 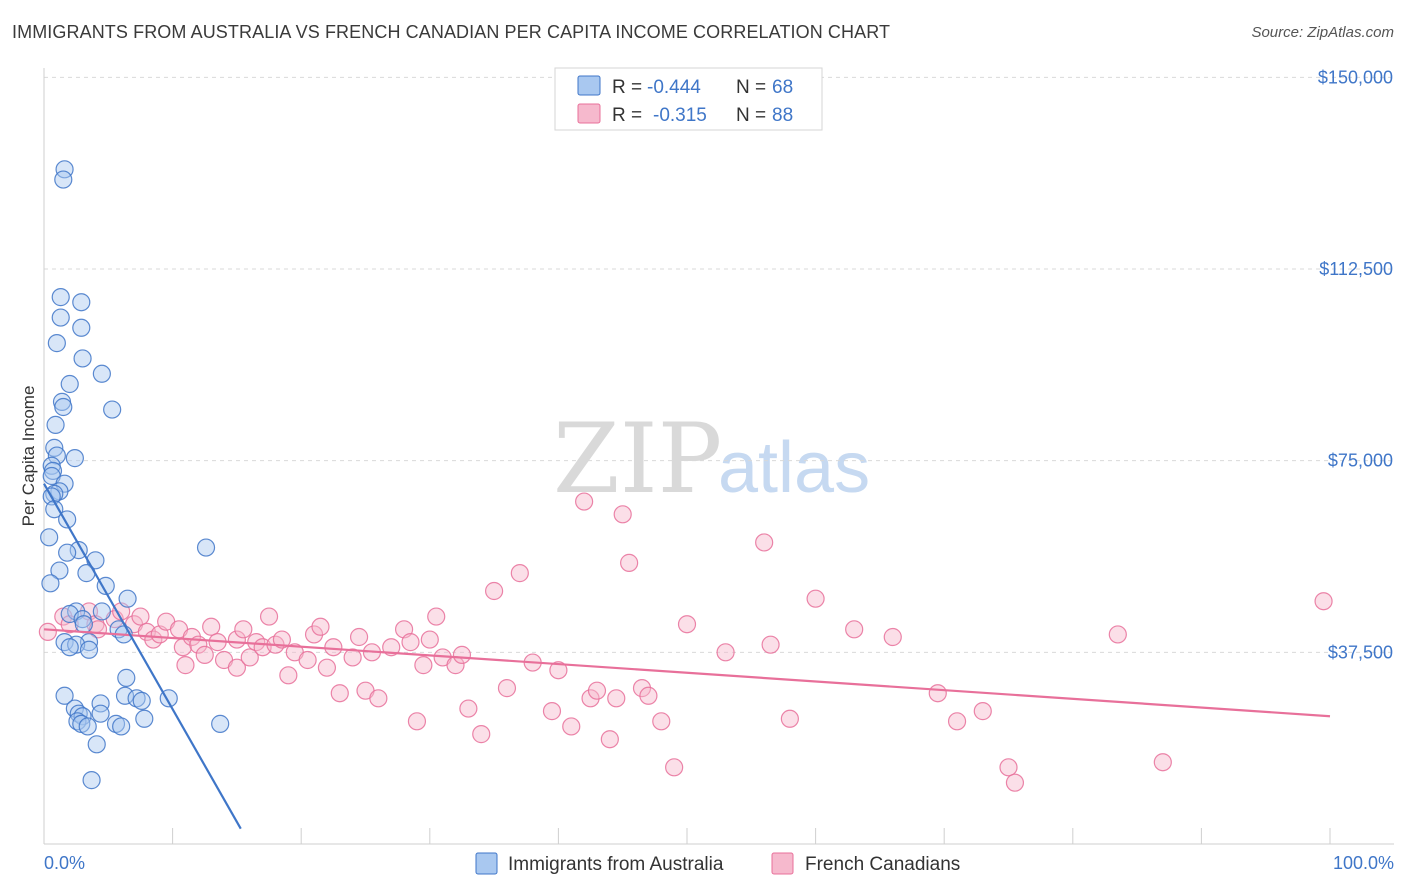 What do you see at coordinates (794, 468) in the screenshot?
I see `watermark-atlas: atlas` at bounding box center [794, 468].